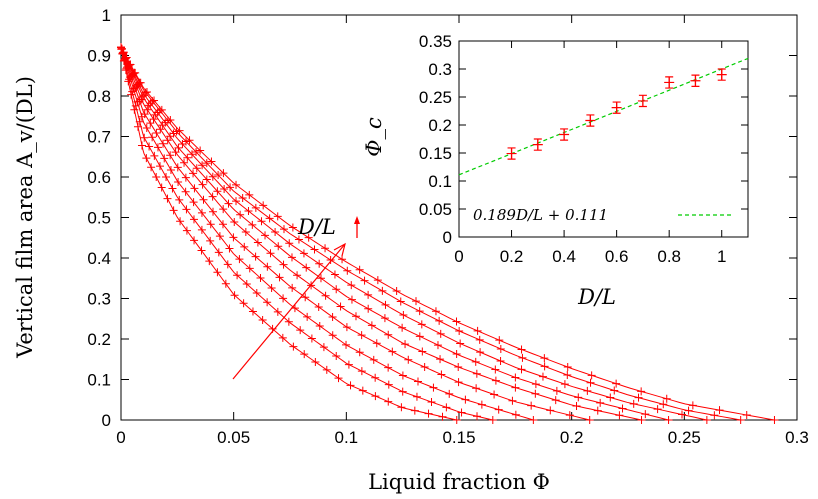 The width and height of the screenshot is (818, 499). I want to click on main-y-axis-label: Vertical film area A_v/(DL), so click(25, 217).